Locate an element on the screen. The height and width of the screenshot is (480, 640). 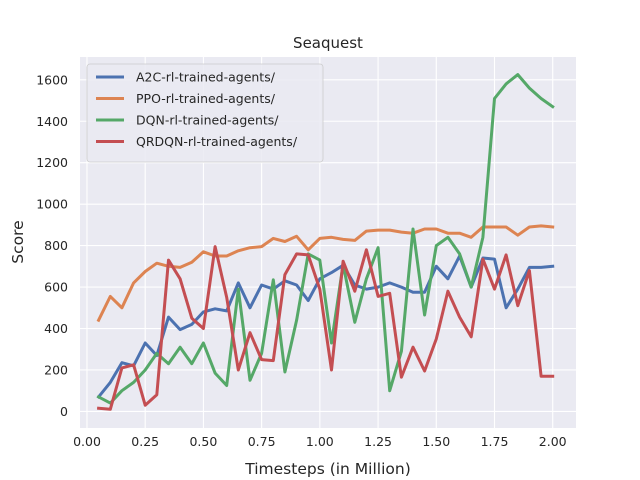
x-tick-label: 1.25 is located at coordinates (378, 441).